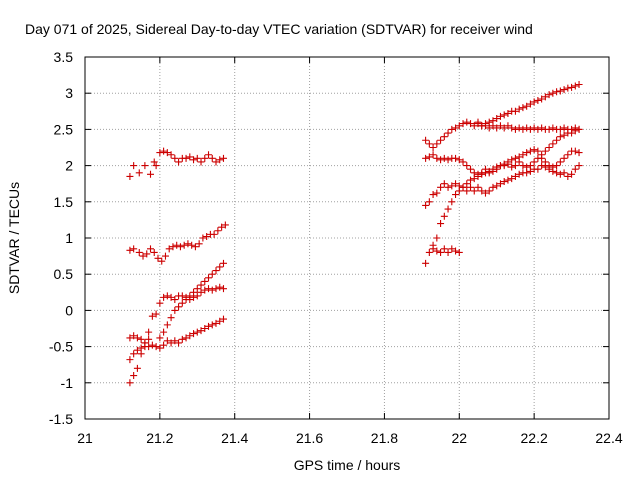 The image size is (640, 480). Describe the element at coordinates (459, 438) in the screenshot. I see `x-tick-label: 22` at that location.